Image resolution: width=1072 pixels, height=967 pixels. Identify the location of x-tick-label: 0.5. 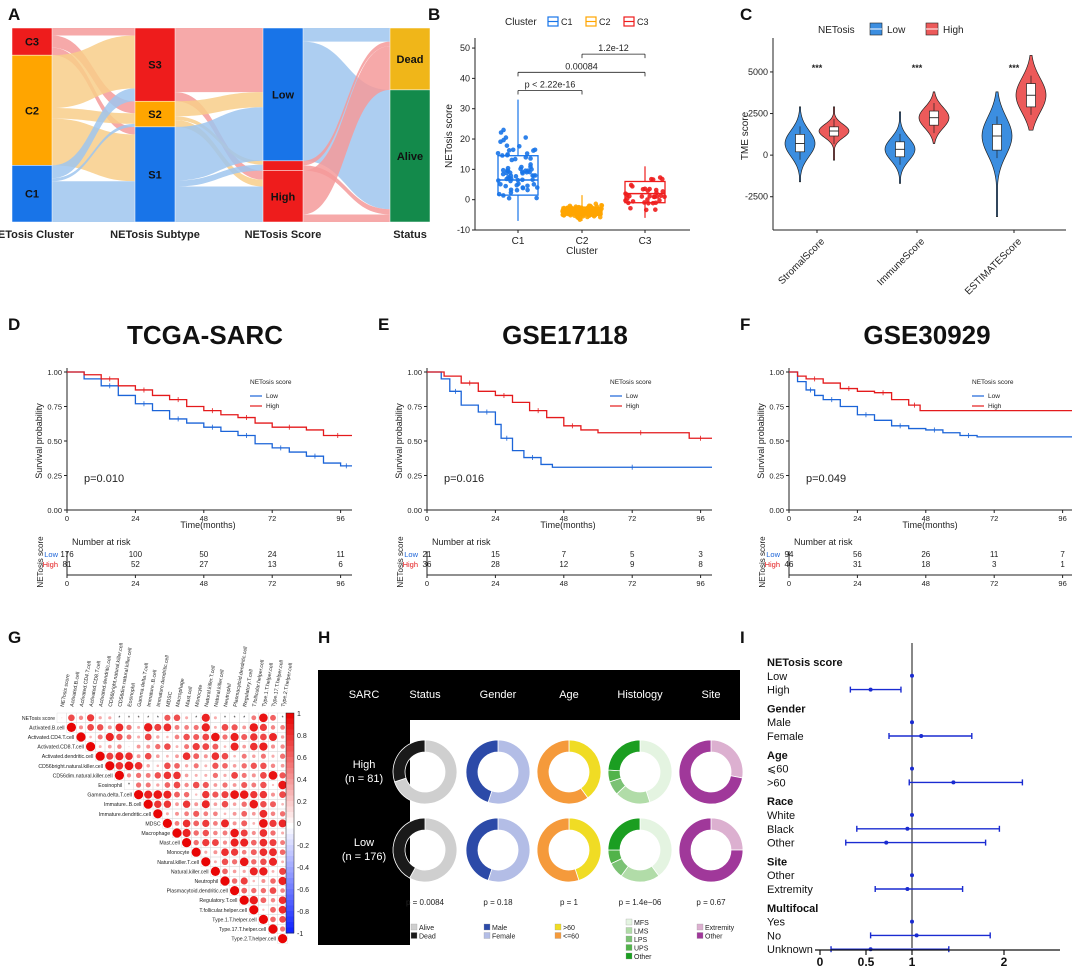
(866, 961).